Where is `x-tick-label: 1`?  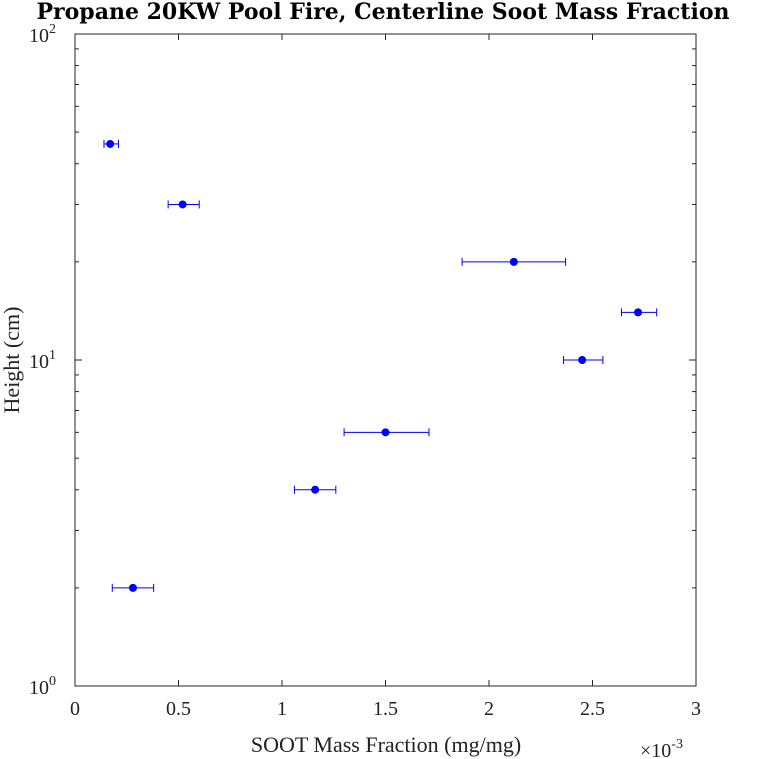 x-tick-label: 1 is located at coordinates (282, 709).